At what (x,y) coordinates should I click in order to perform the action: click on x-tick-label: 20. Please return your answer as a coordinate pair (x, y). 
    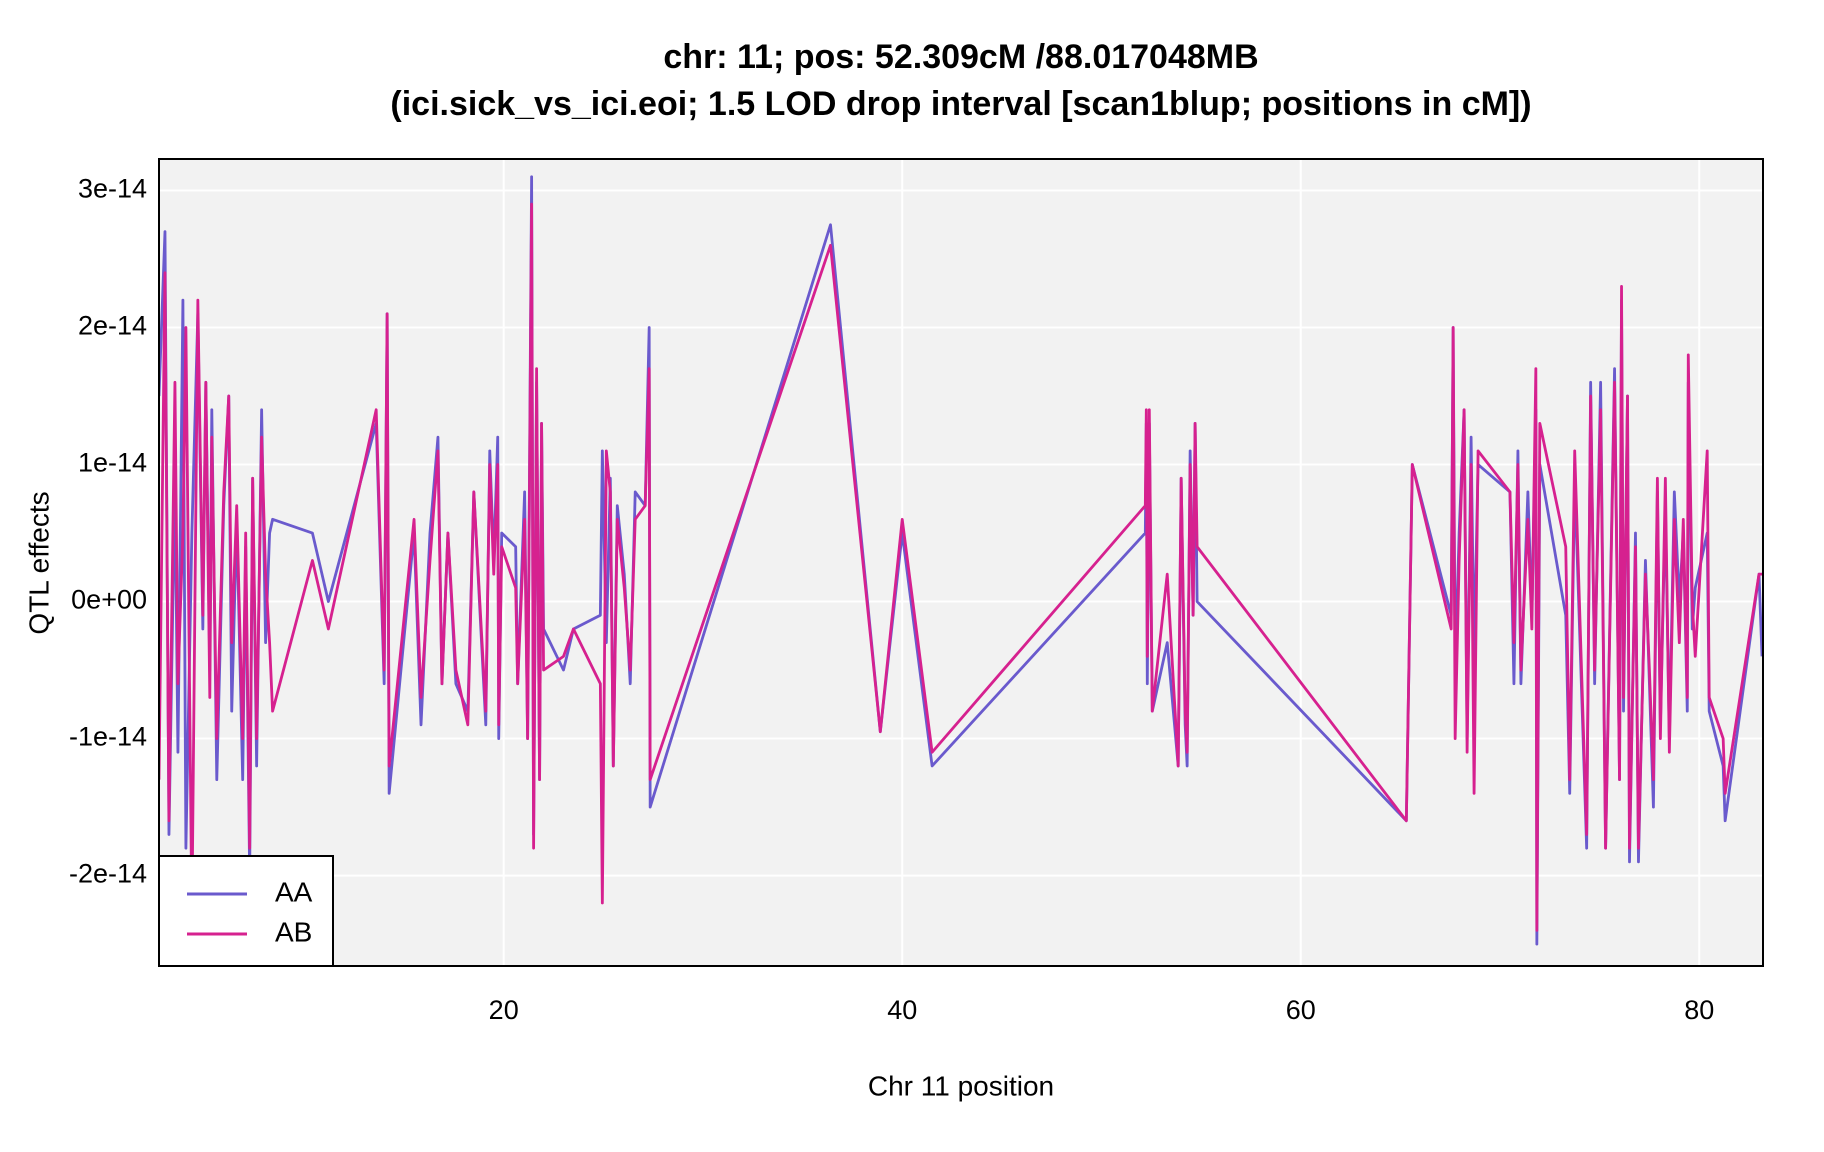
    Looking at the image, I should click on (504, 1010).